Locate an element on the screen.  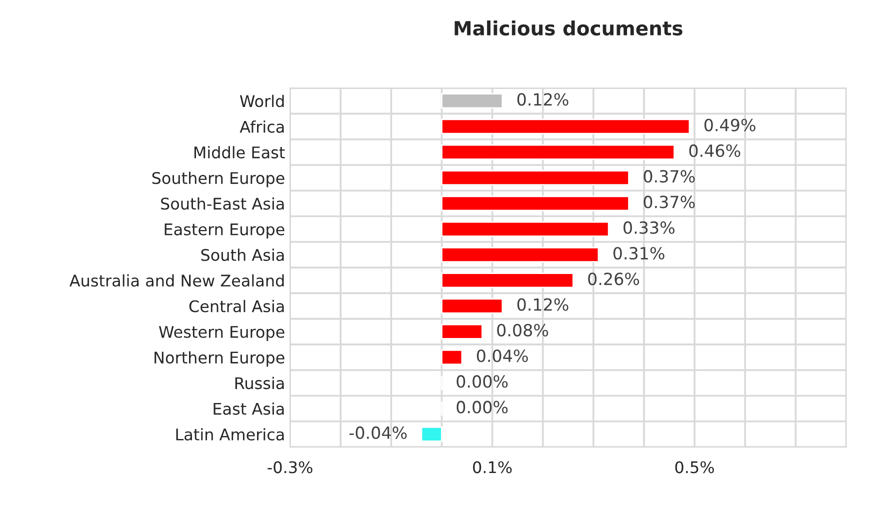
y-tick-label: South Asia is located at coordinates (242, 255).